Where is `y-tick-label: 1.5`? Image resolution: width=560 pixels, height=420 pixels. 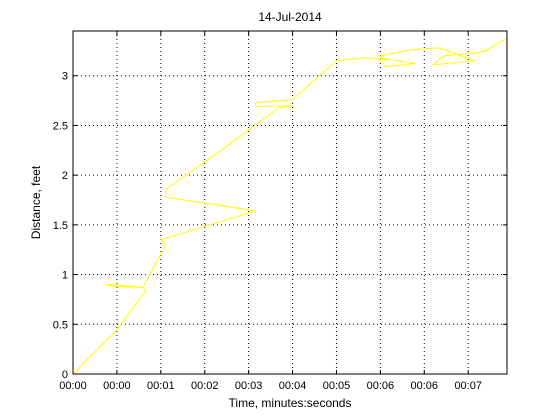
y-tick-label: 1.5 is located at coordinates (60, 226).